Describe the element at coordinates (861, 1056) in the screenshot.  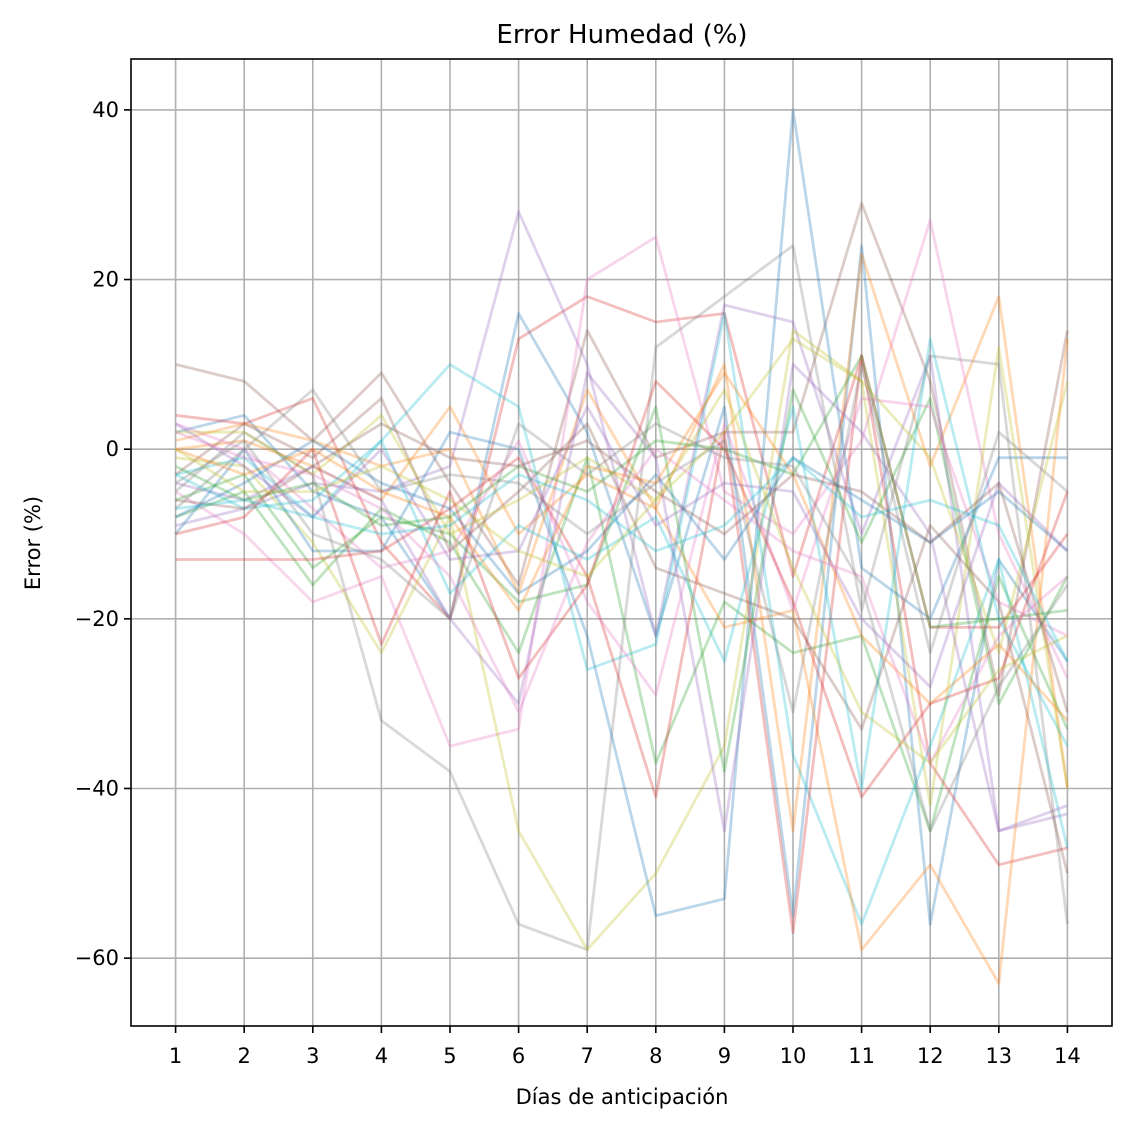
I see `x-tick-label: 11` at that location.